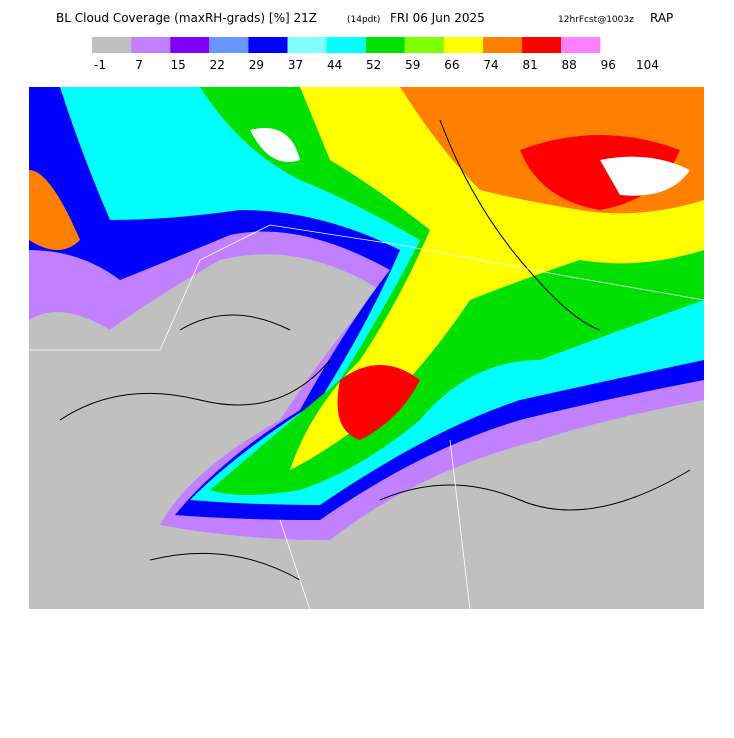  I want to click on legend-label: 74, so click(490, 65).